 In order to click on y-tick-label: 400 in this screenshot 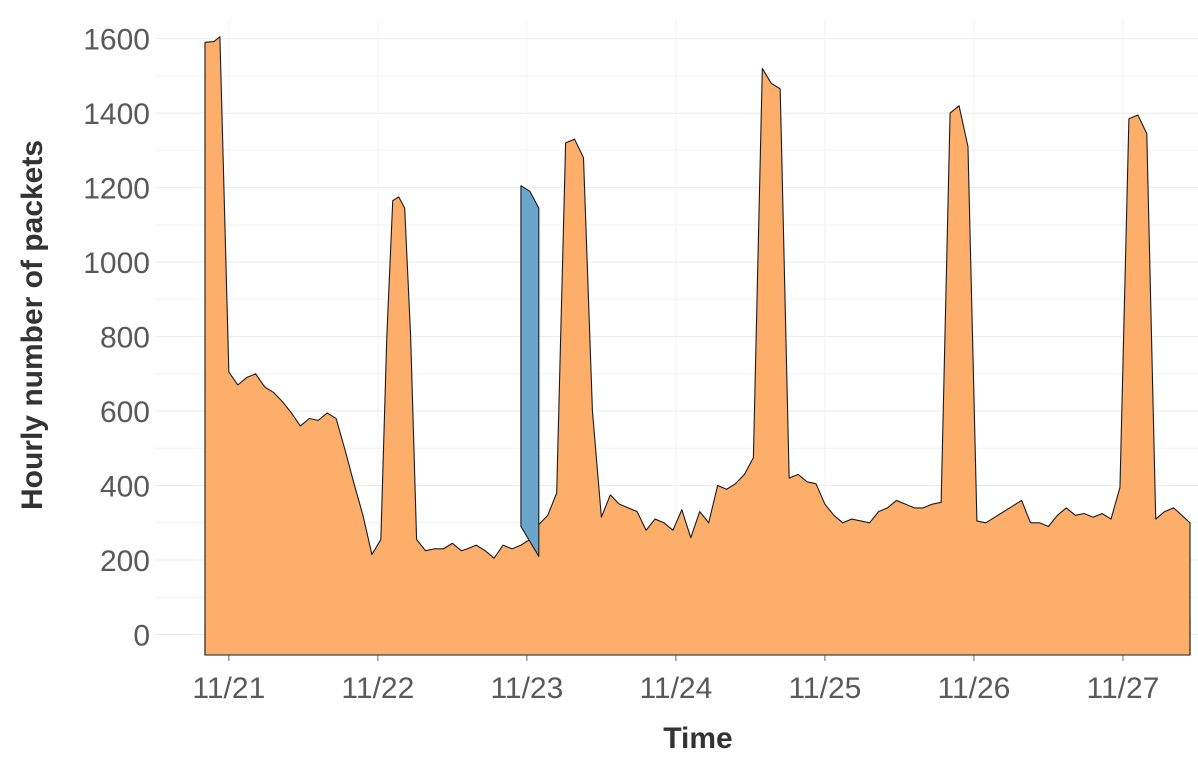, I will do `click(125, 487)`.